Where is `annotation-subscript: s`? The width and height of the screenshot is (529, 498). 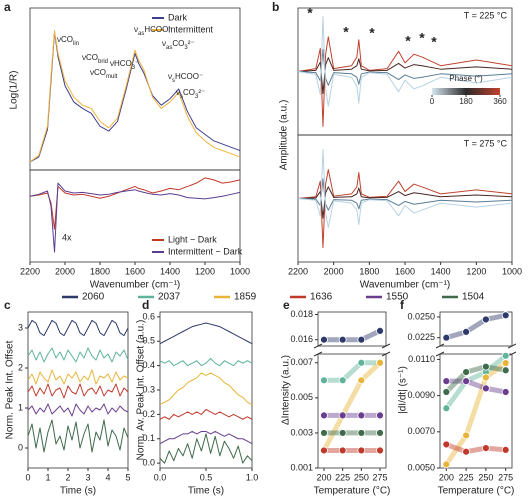
annotation-subscript: s is located at coordinates (173, 81).